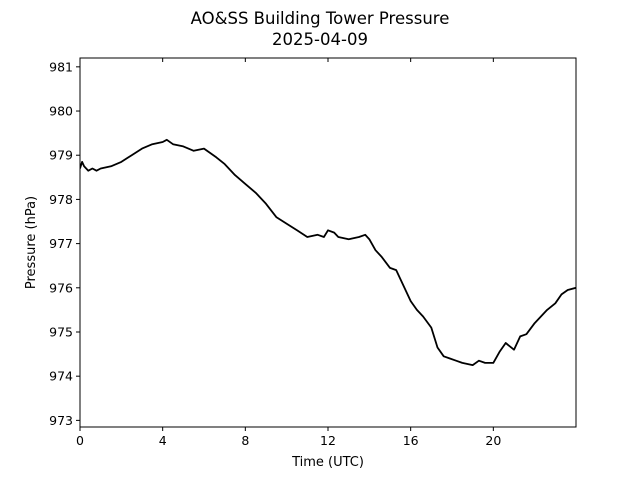 The image size is (640, 480). What do you see at coordinates (320, 39) in the screenshot?
I see `chart-subtitle: 2025-04-09` at bounding box center [320, 39].